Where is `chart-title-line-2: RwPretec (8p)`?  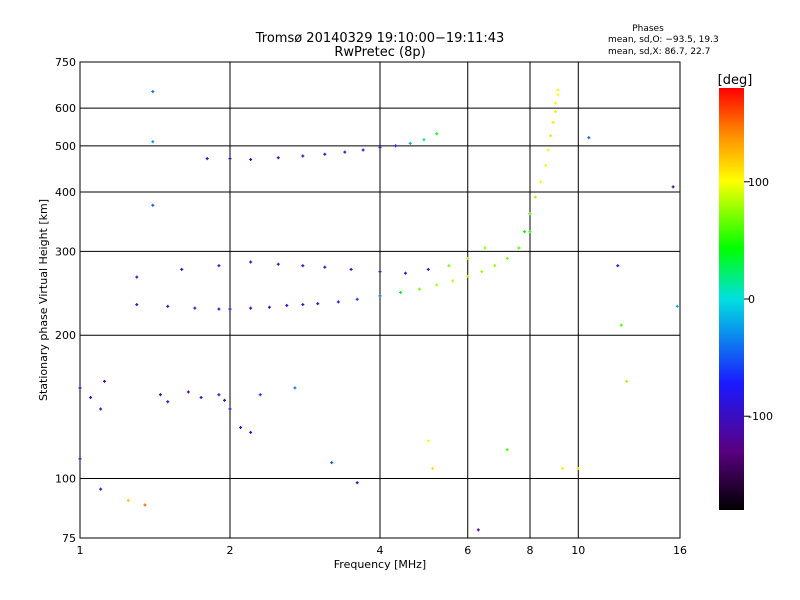
chart-title-line-2: RwPretec (8p) is located at coordinates (379, 52).